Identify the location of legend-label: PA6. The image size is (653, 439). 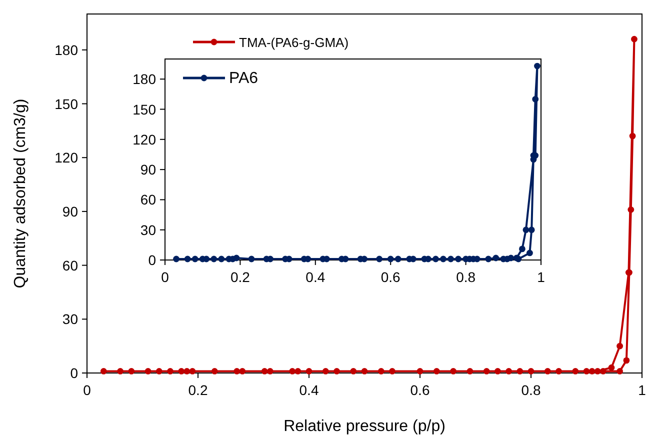
(243, 78).